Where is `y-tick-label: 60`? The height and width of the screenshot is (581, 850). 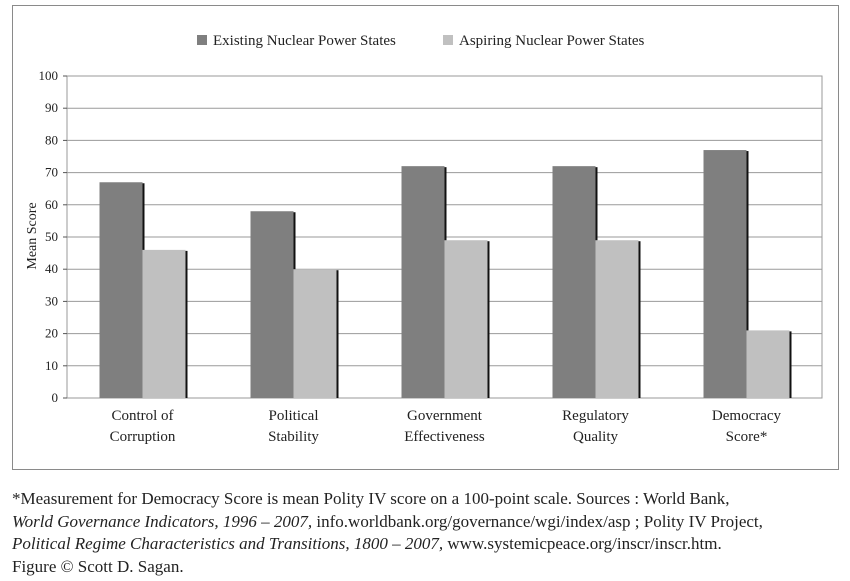
y-tick-label: 60 is located at coordinates (51, 204).